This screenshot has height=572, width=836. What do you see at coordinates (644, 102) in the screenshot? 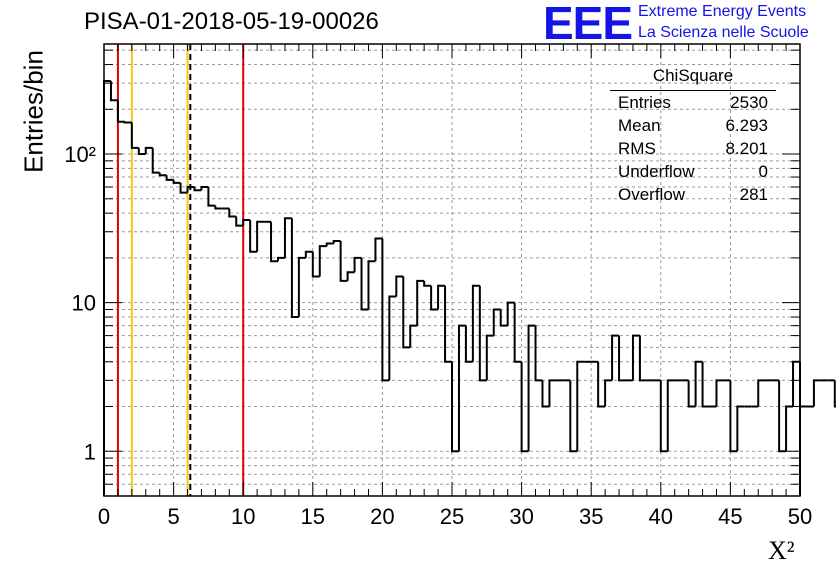
I see `stats-label: Entries` at bounding box center [644, 102].